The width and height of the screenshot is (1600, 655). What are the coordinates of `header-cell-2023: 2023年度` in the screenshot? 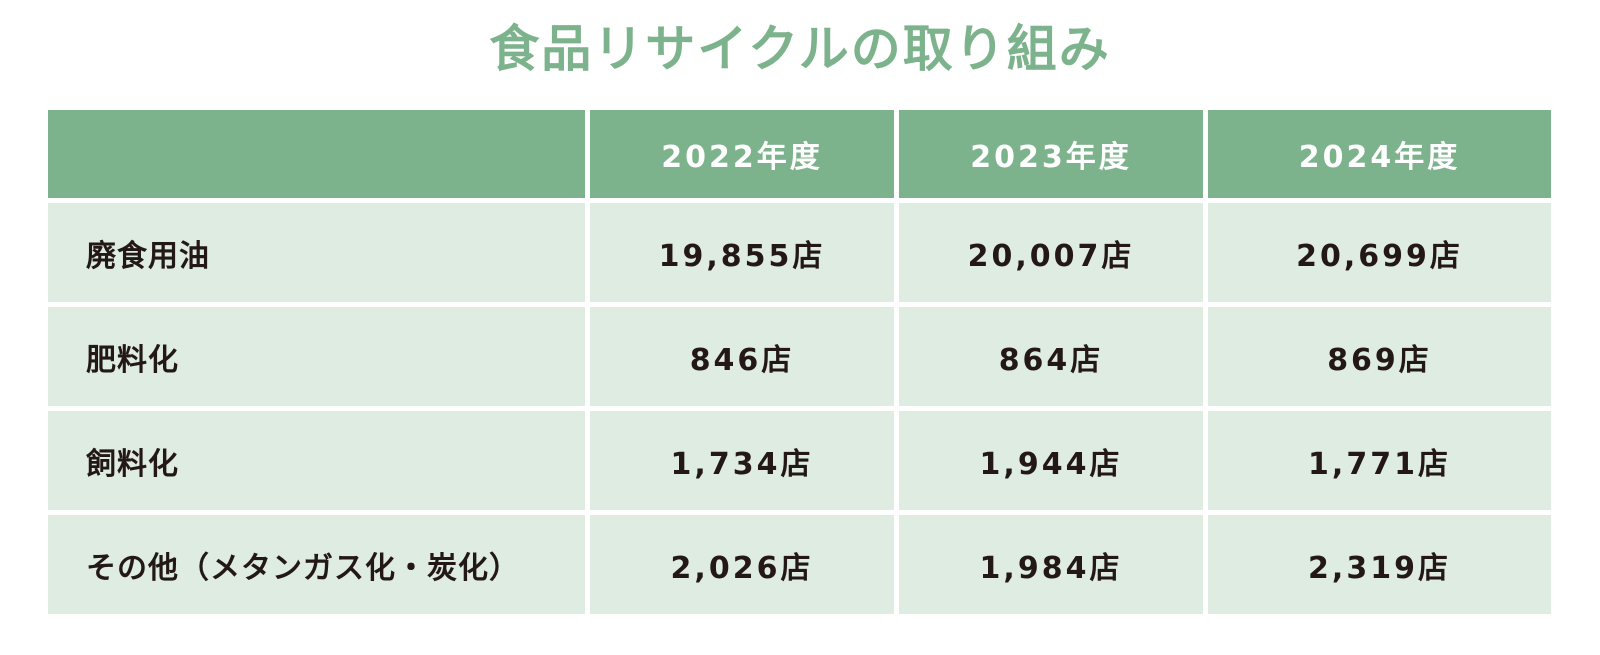 It's located at (1053, 156).